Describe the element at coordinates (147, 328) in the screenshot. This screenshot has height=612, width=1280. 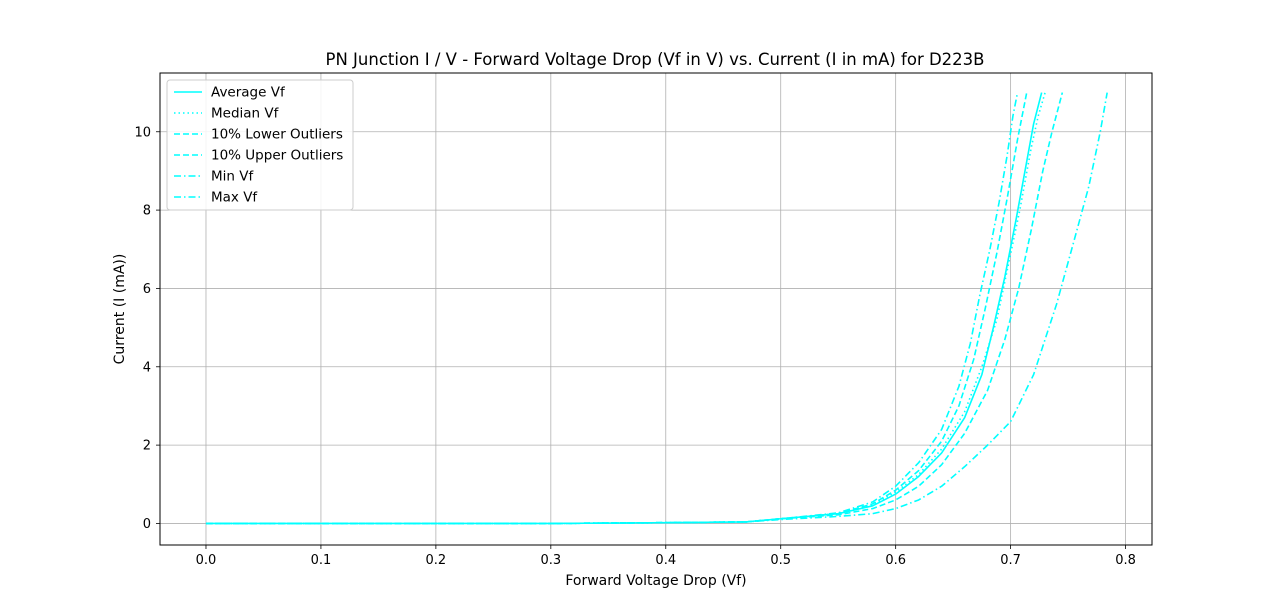
I see `y-axis-ticks: 0 2 4 6 8 10` at that location.